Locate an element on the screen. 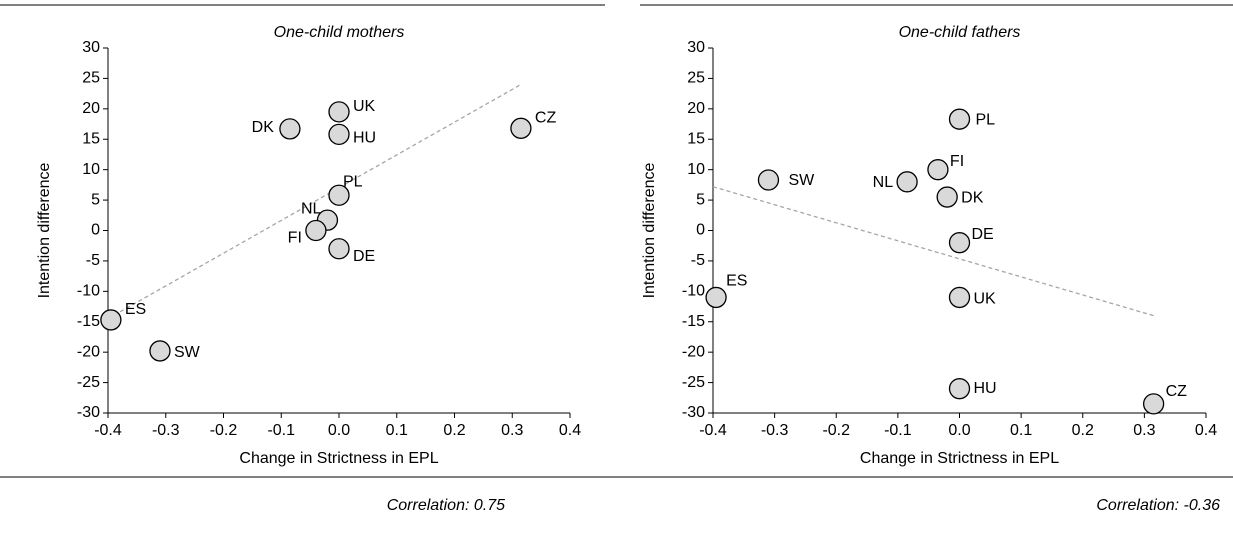 Image resolution: width=1233 pixels, height=546 pixels. chart-title: One-child fathers is located at coordinates (960, 32).